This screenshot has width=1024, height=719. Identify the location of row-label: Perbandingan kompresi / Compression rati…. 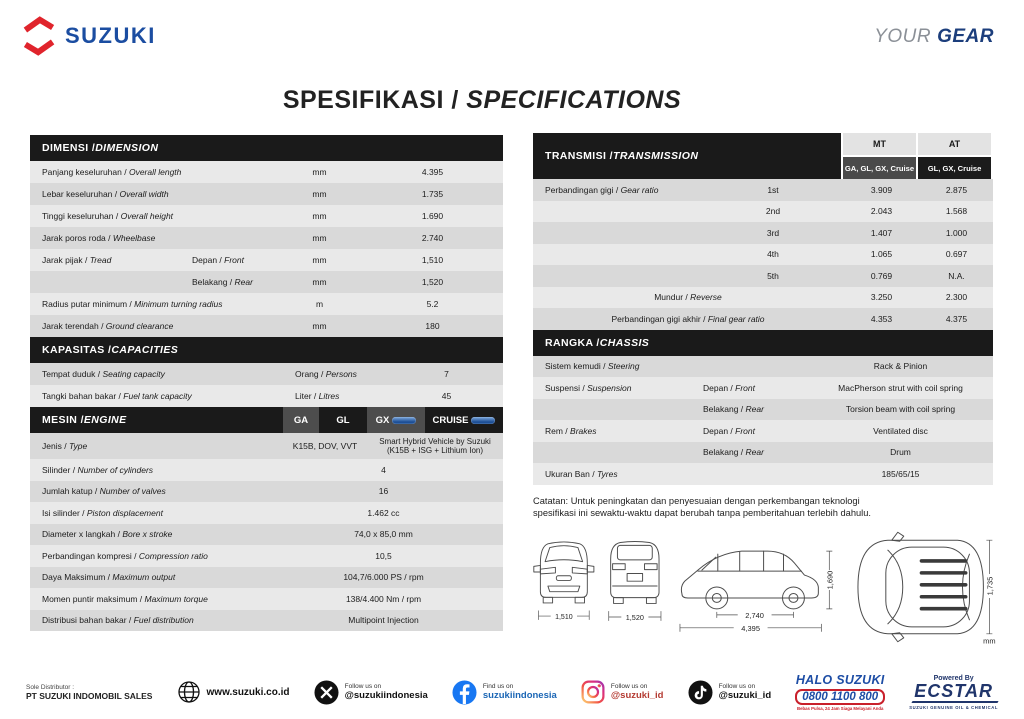
(125, 555).